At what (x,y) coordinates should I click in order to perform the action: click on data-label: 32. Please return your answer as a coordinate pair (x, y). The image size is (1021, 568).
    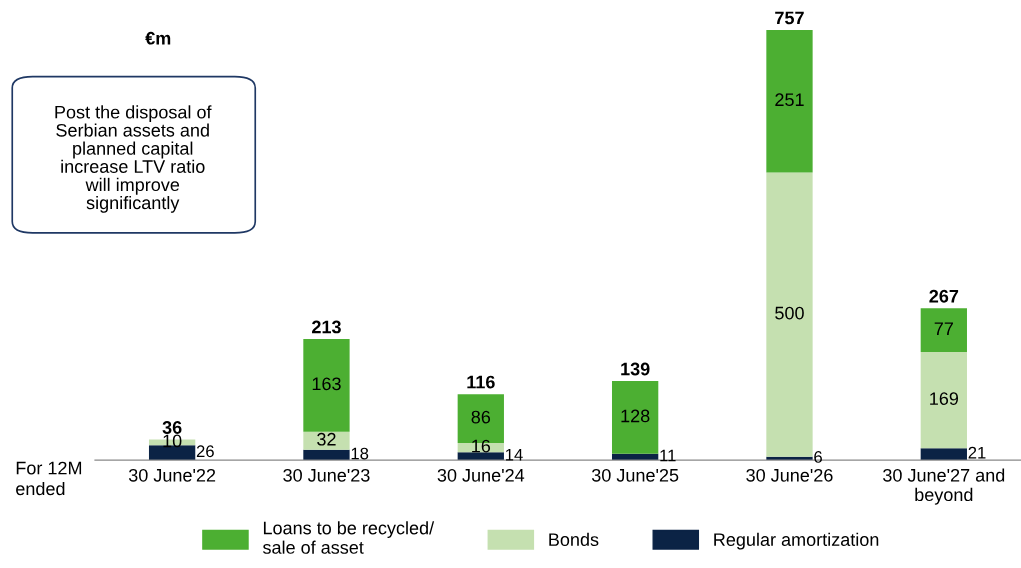
    Looking at the image, I should click on (326, 439).